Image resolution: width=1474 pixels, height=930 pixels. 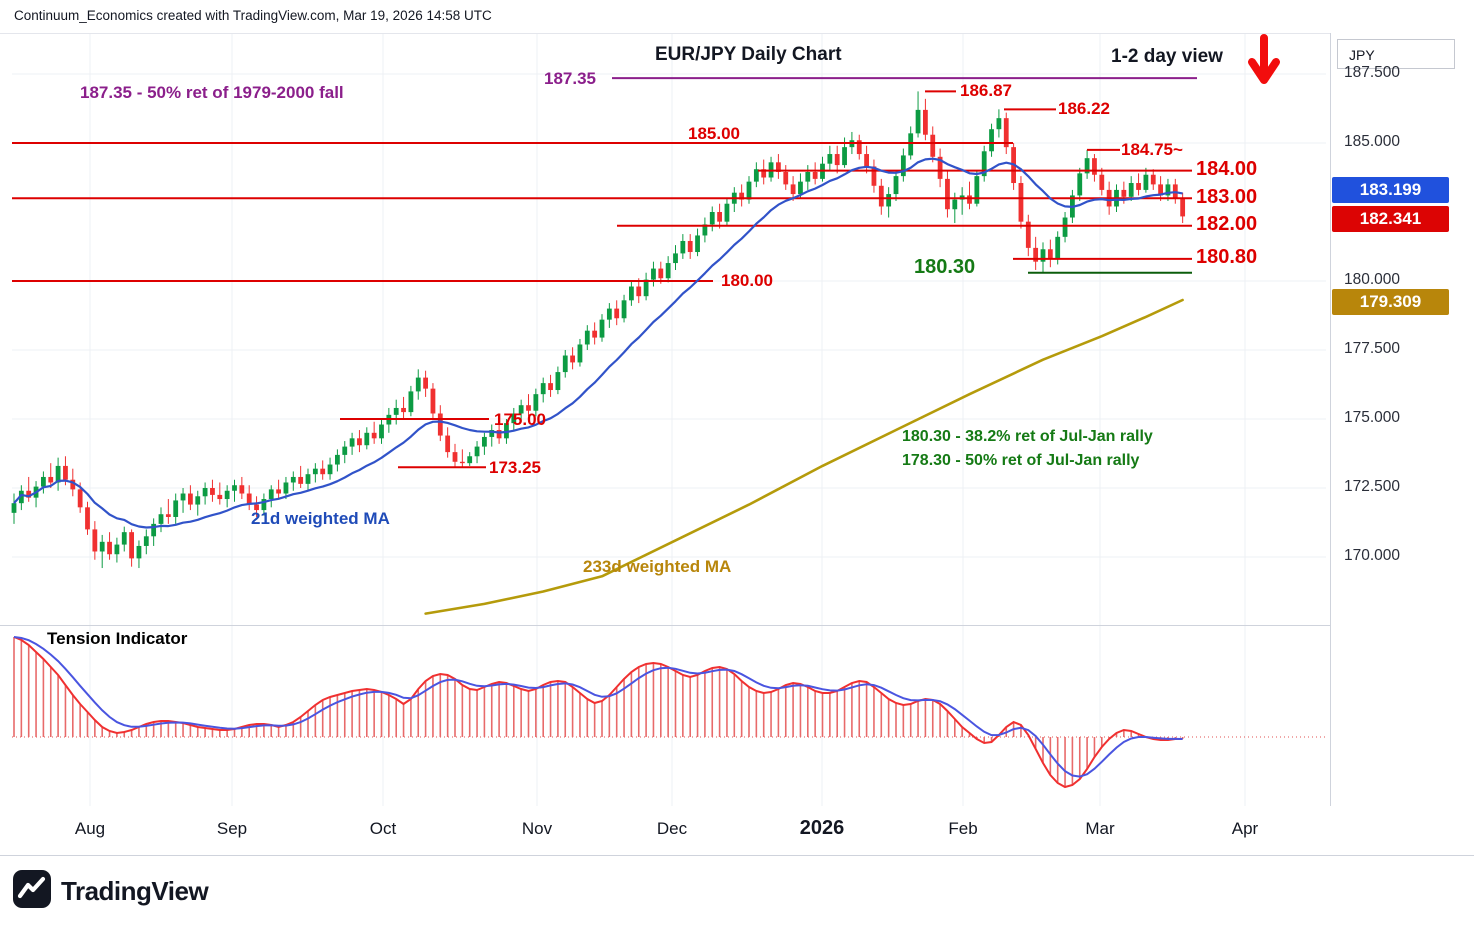 What do you see at coordinates (748, 54) in the screenshot?
I see `chart-title: EUR/JPY Daily Chart` at bounding box center [748, 54].